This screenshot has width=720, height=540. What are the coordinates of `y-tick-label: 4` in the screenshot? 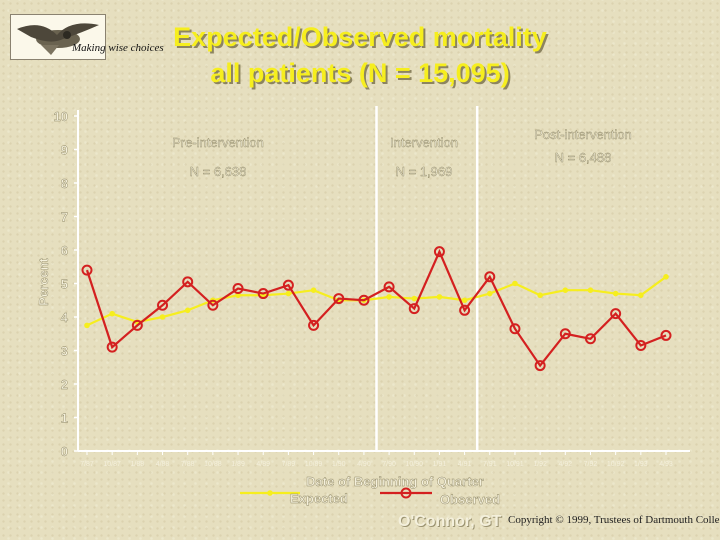 It's located at (65, 317).